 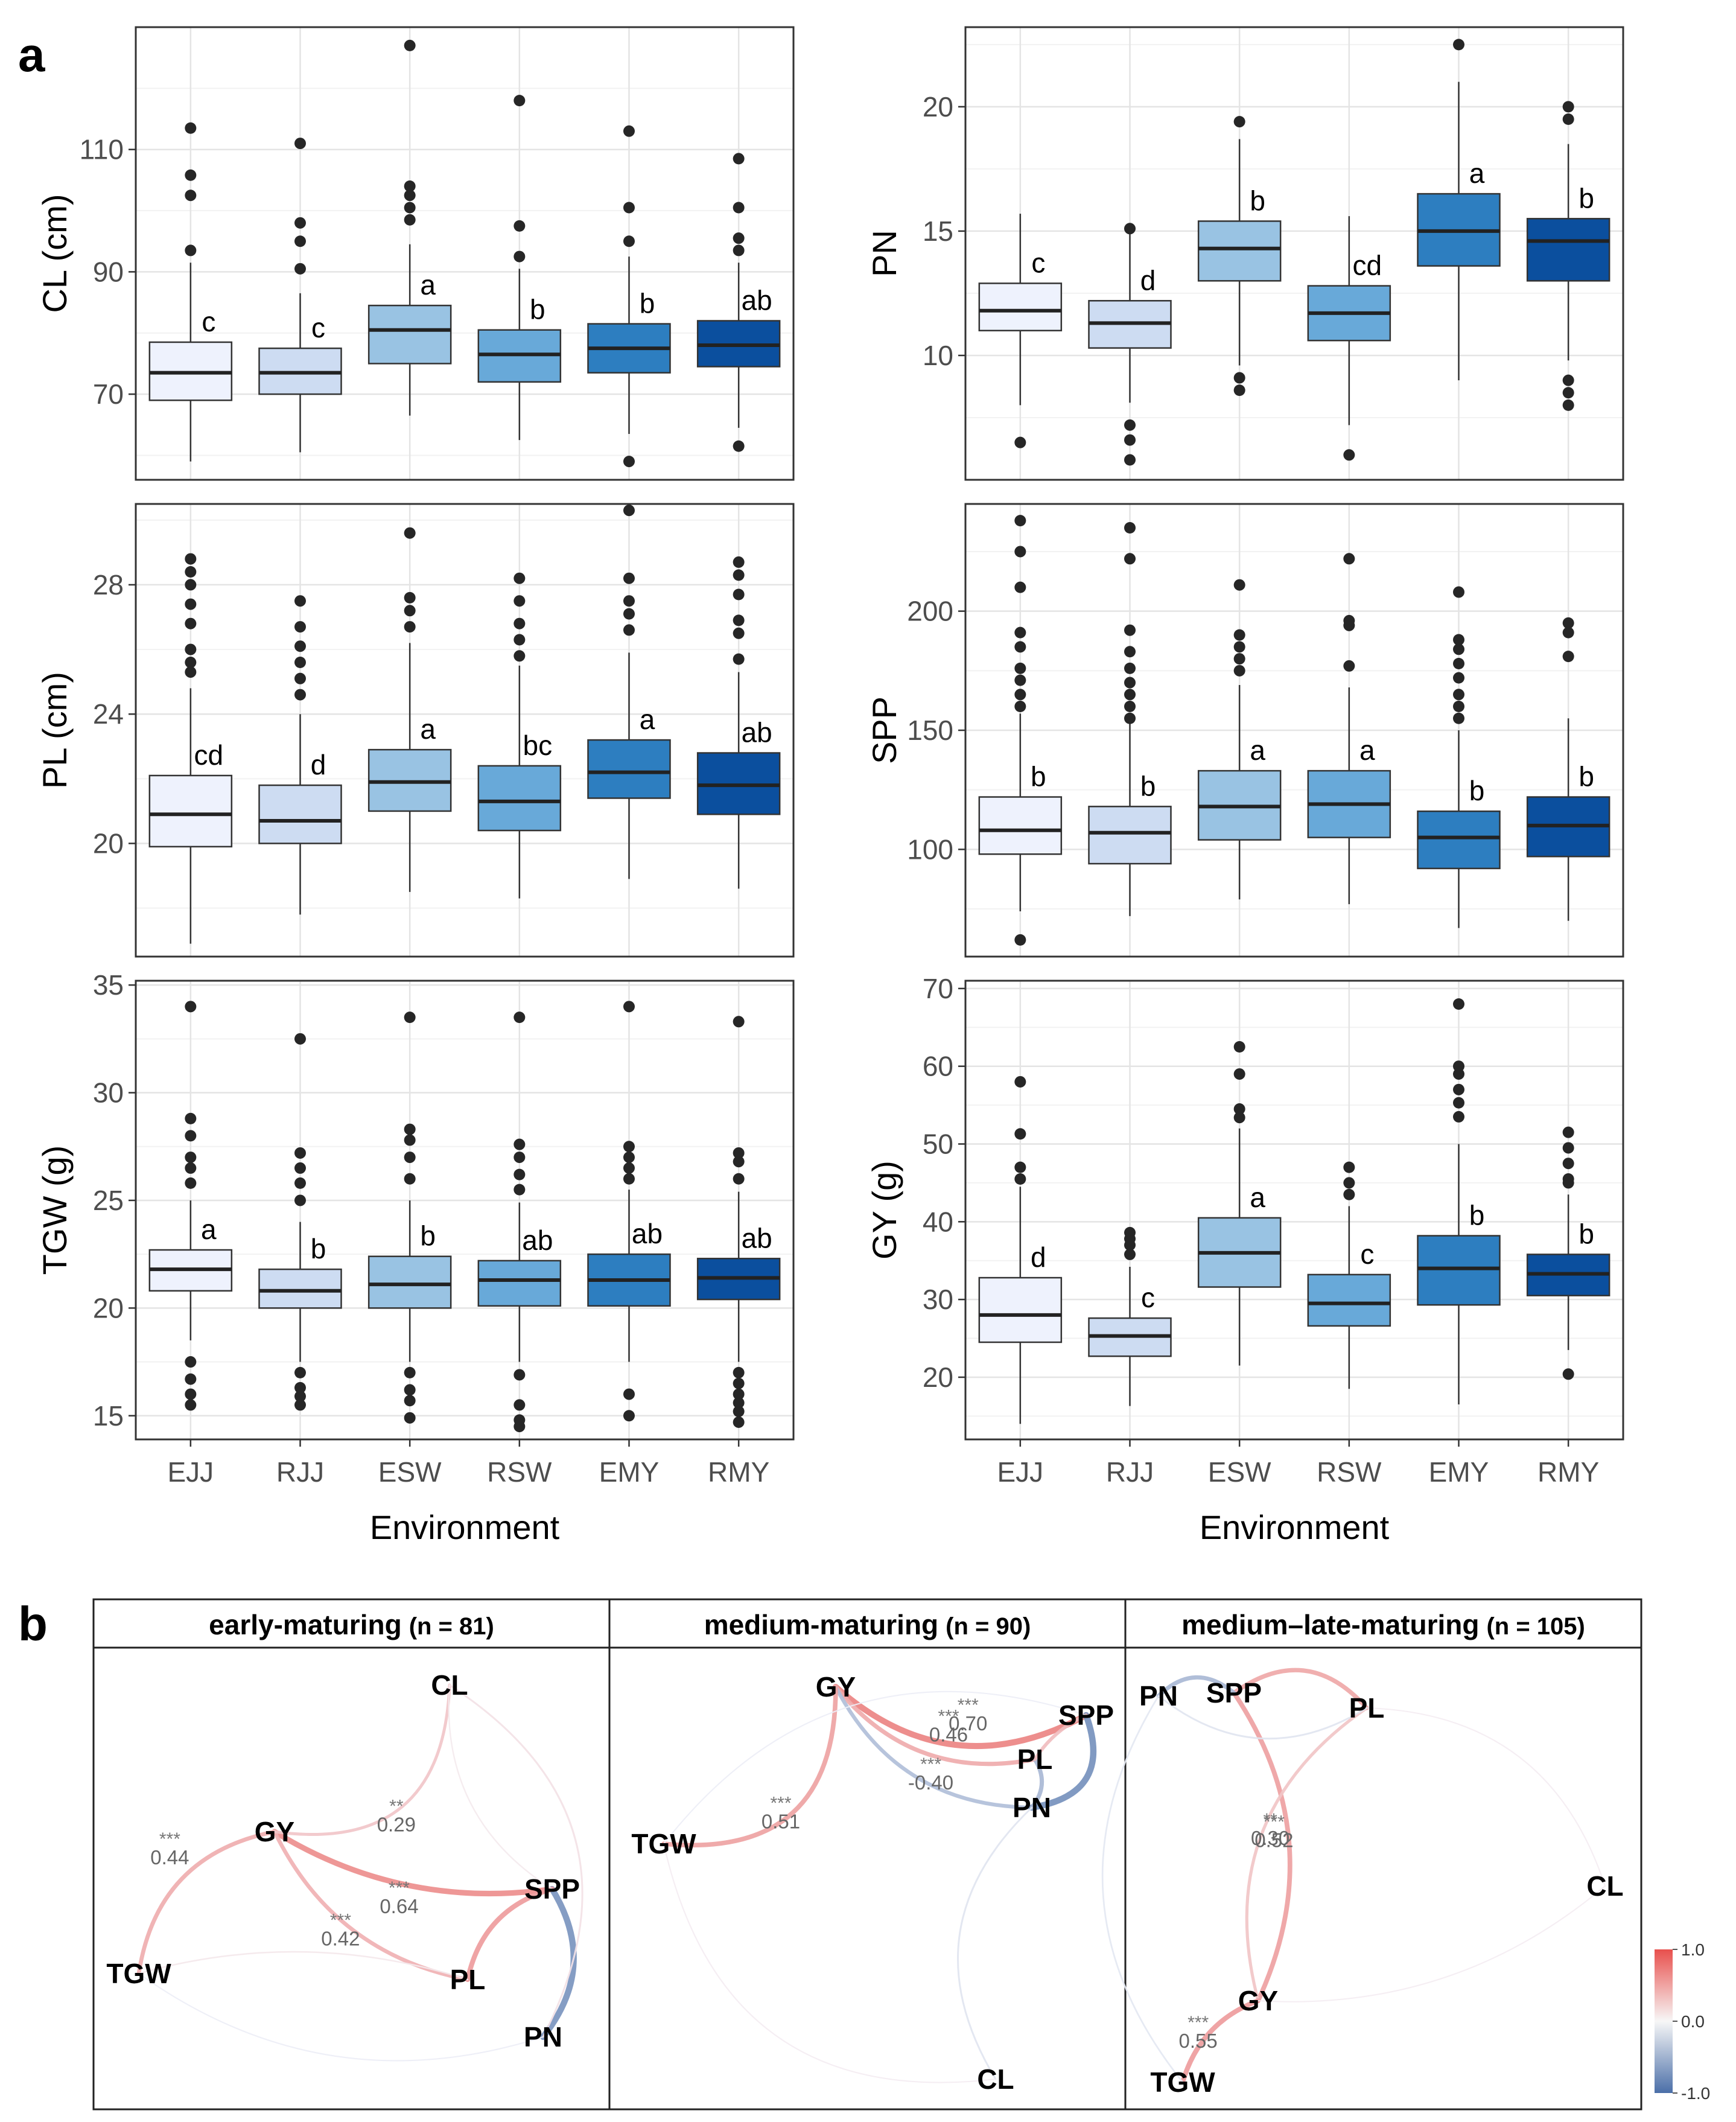 What do you see at coordinates (1158, 1696) in the screenshot?
I see `node-pn: PN` at bounding box center [1158, 1696].